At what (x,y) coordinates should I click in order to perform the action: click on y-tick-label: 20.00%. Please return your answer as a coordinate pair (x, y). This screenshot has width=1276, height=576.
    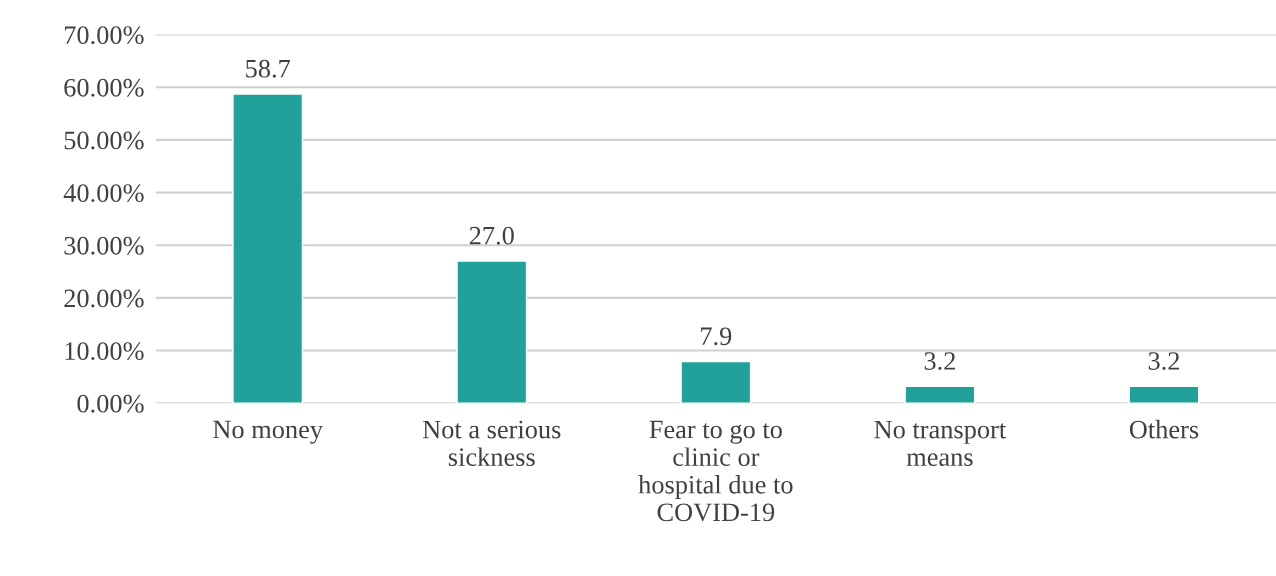
    Looking at the image, I should click on (104, 298).